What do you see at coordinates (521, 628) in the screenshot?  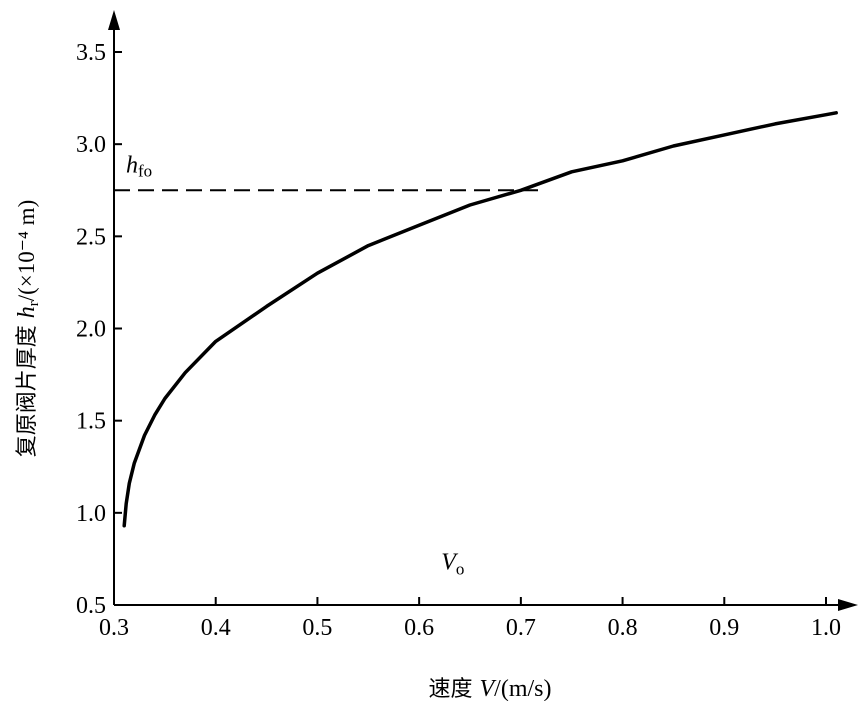 I see `x-tick-label: 0.7` at bounding box center [521, 628].